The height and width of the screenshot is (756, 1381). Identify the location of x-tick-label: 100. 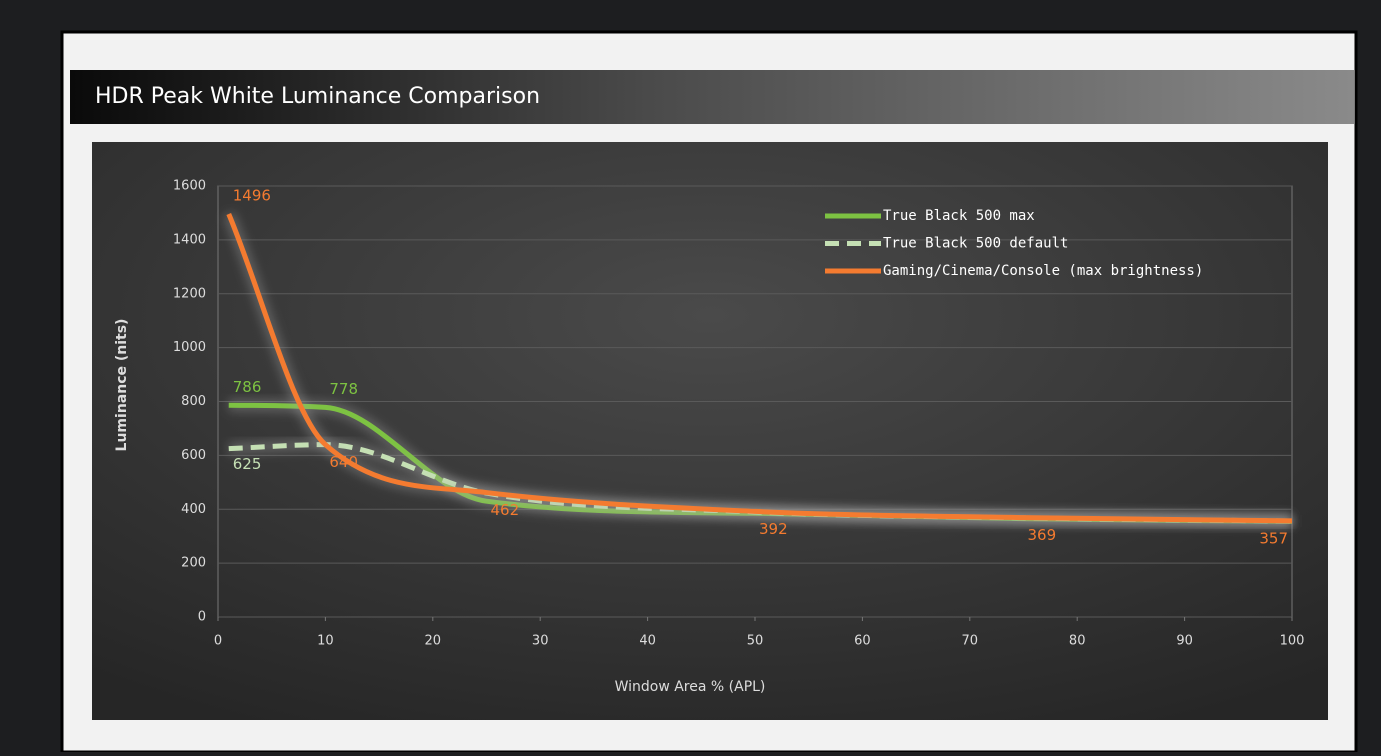
(1292, 641).